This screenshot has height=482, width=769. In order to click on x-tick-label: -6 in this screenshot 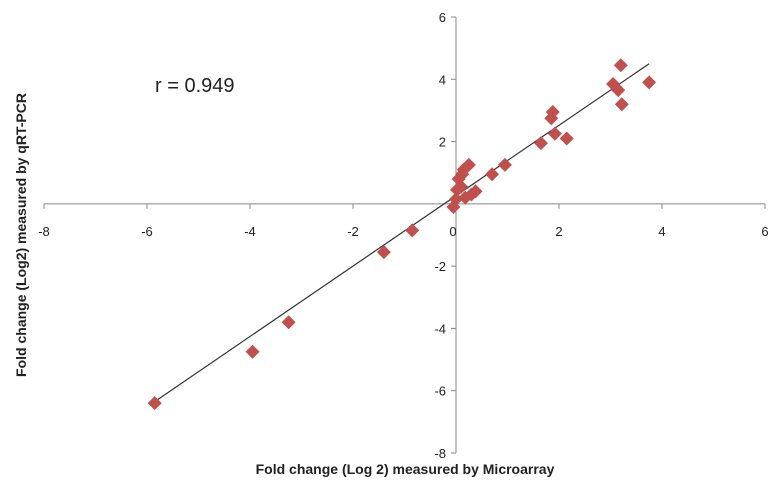, I will do `click(147, 231)`.